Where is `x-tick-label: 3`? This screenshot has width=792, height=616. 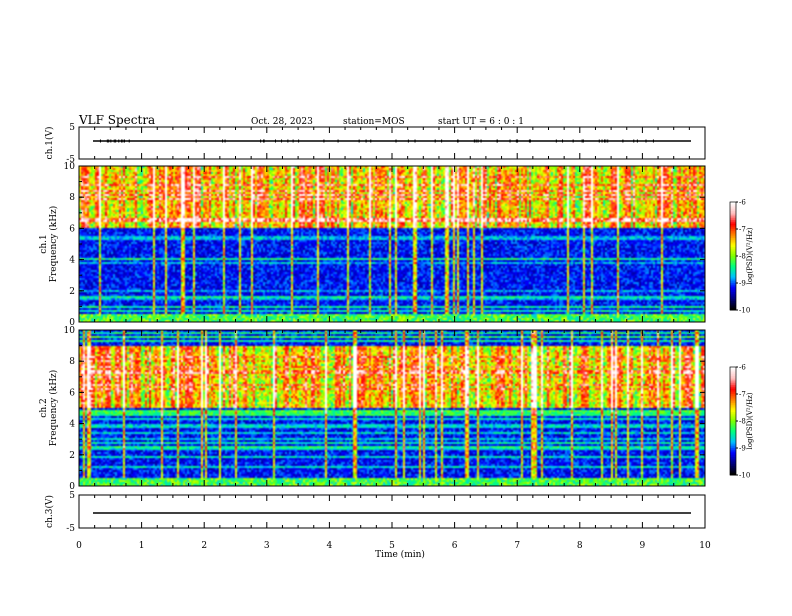
x-tick-label: 3 is located at coordinates (267, 546).